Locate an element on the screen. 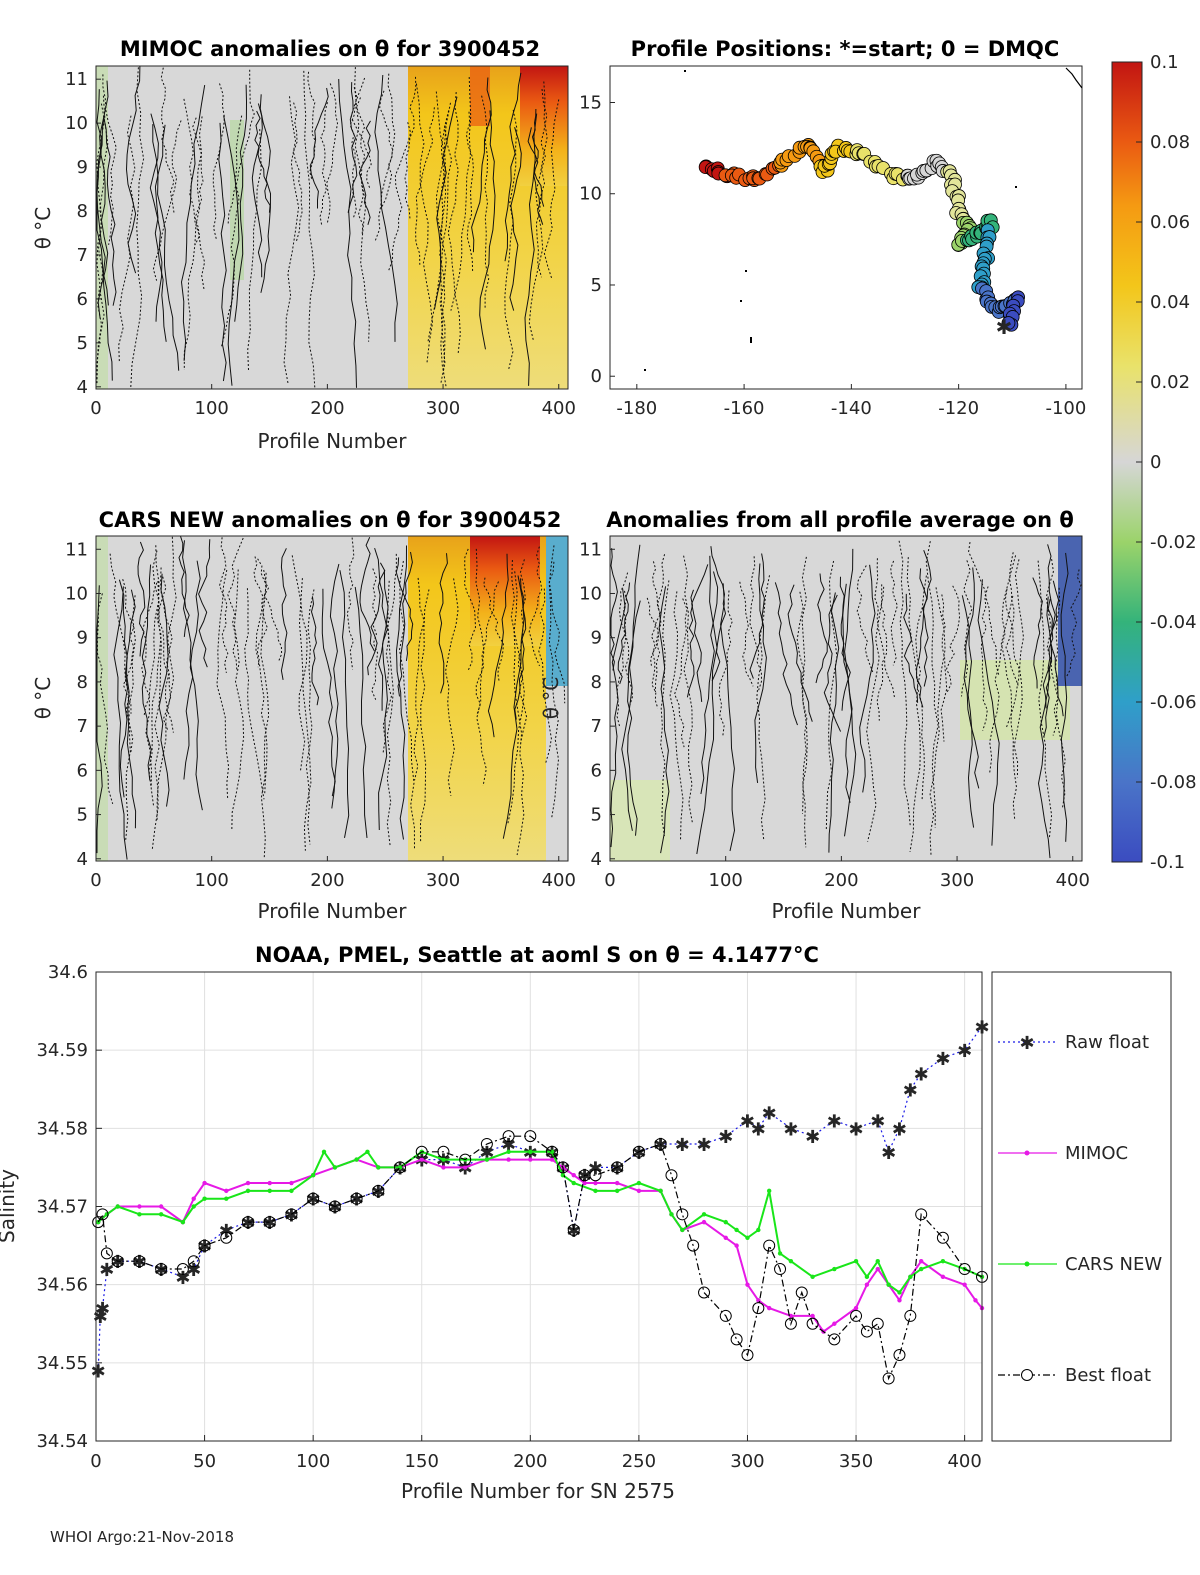 This screenshot has height=1575, width=1200. legend-label: CARS NEW is located at coordinates (1113, 1264).